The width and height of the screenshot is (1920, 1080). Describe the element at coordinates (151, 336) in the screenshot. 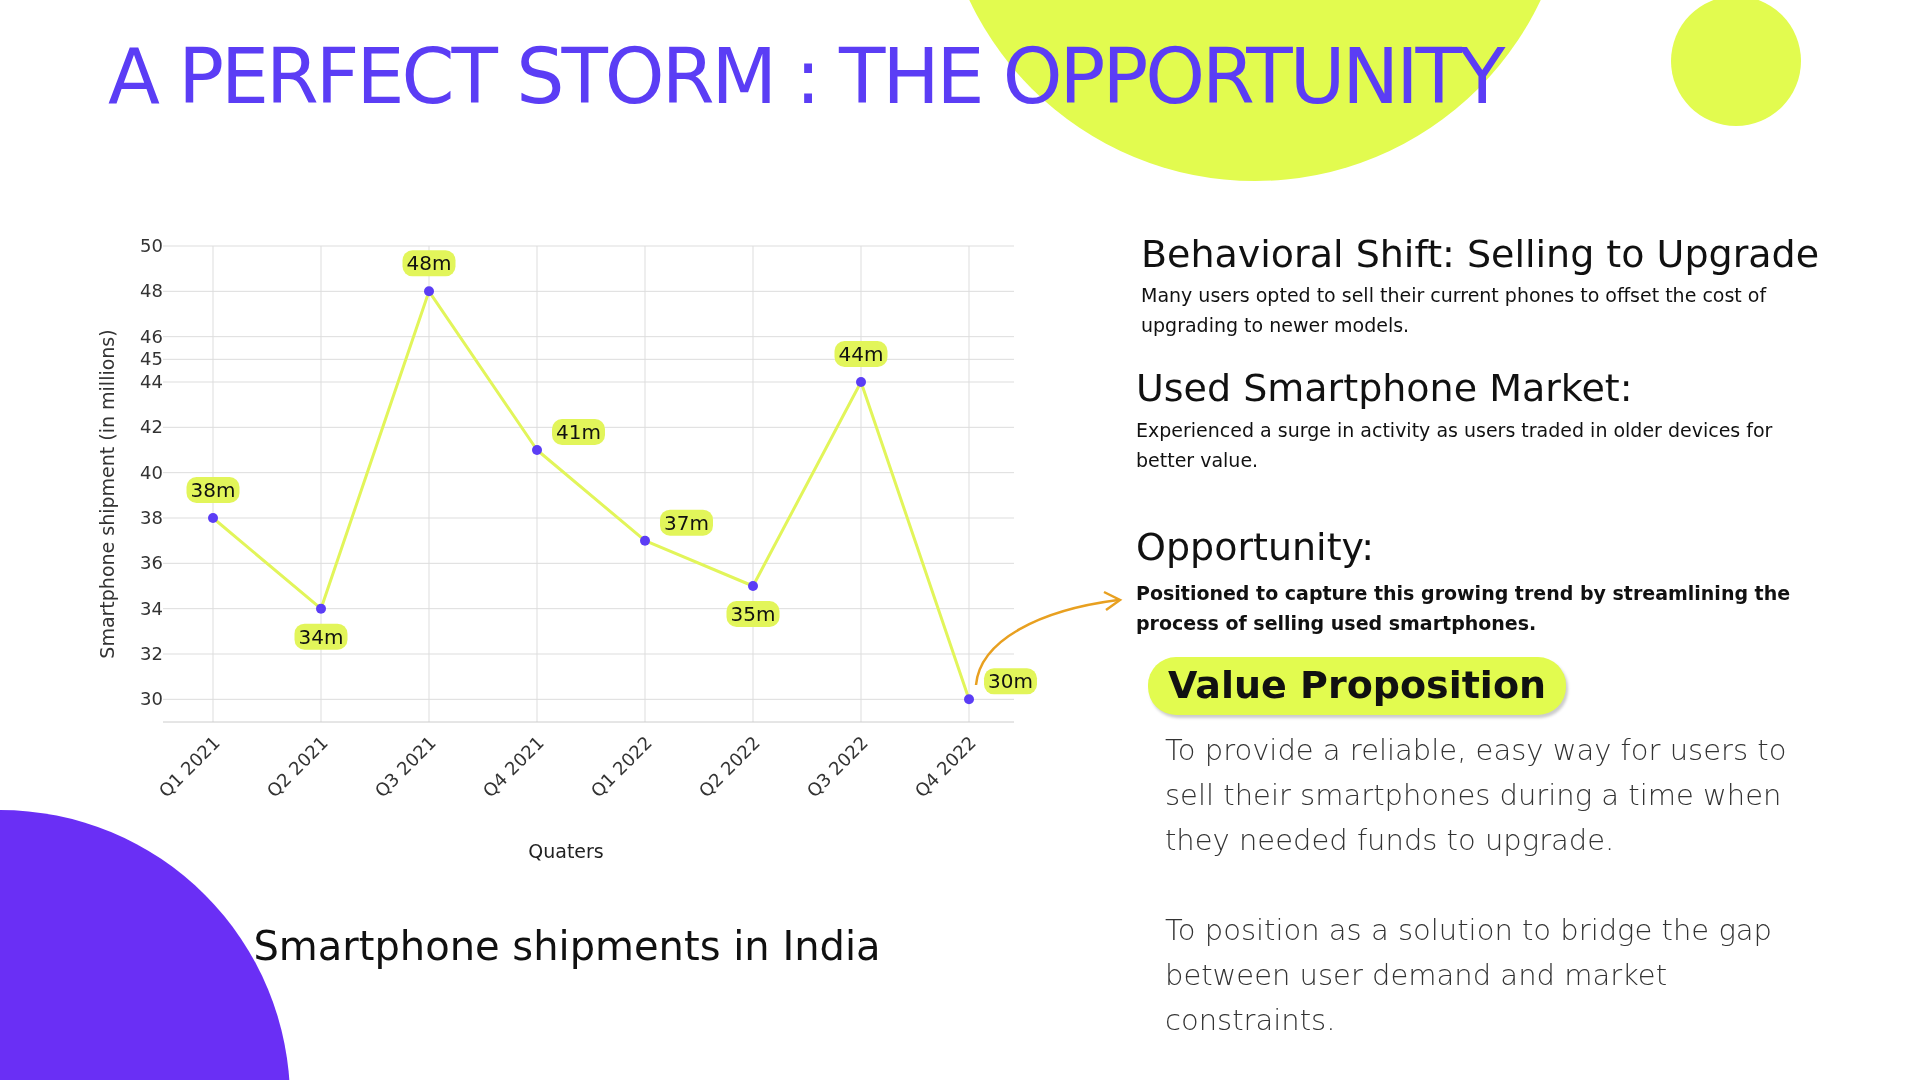

I see `y-tick-label: 46` at that location.